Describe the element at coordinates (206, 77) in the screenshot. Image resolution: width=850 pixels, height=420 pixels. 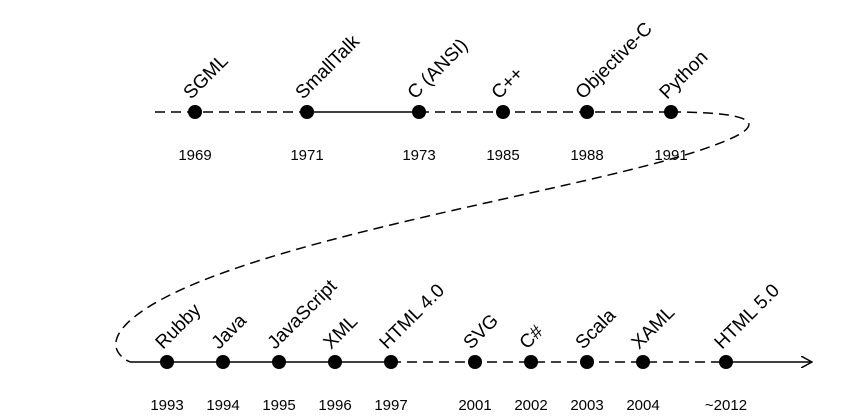
I see `language-label: SGML` at that location.